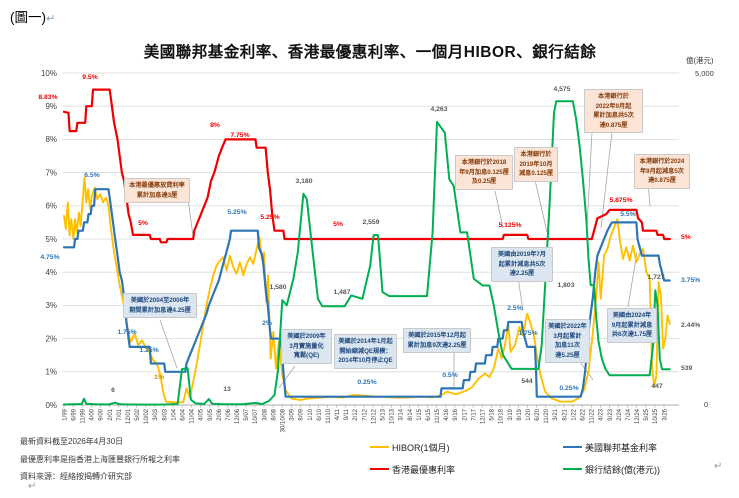 This screenshot has width=739, height=498. What do you see at coordinates (438, 109) in the screenshot?
I see `data-point-label: 4,263` at bounding box center [438, 109].